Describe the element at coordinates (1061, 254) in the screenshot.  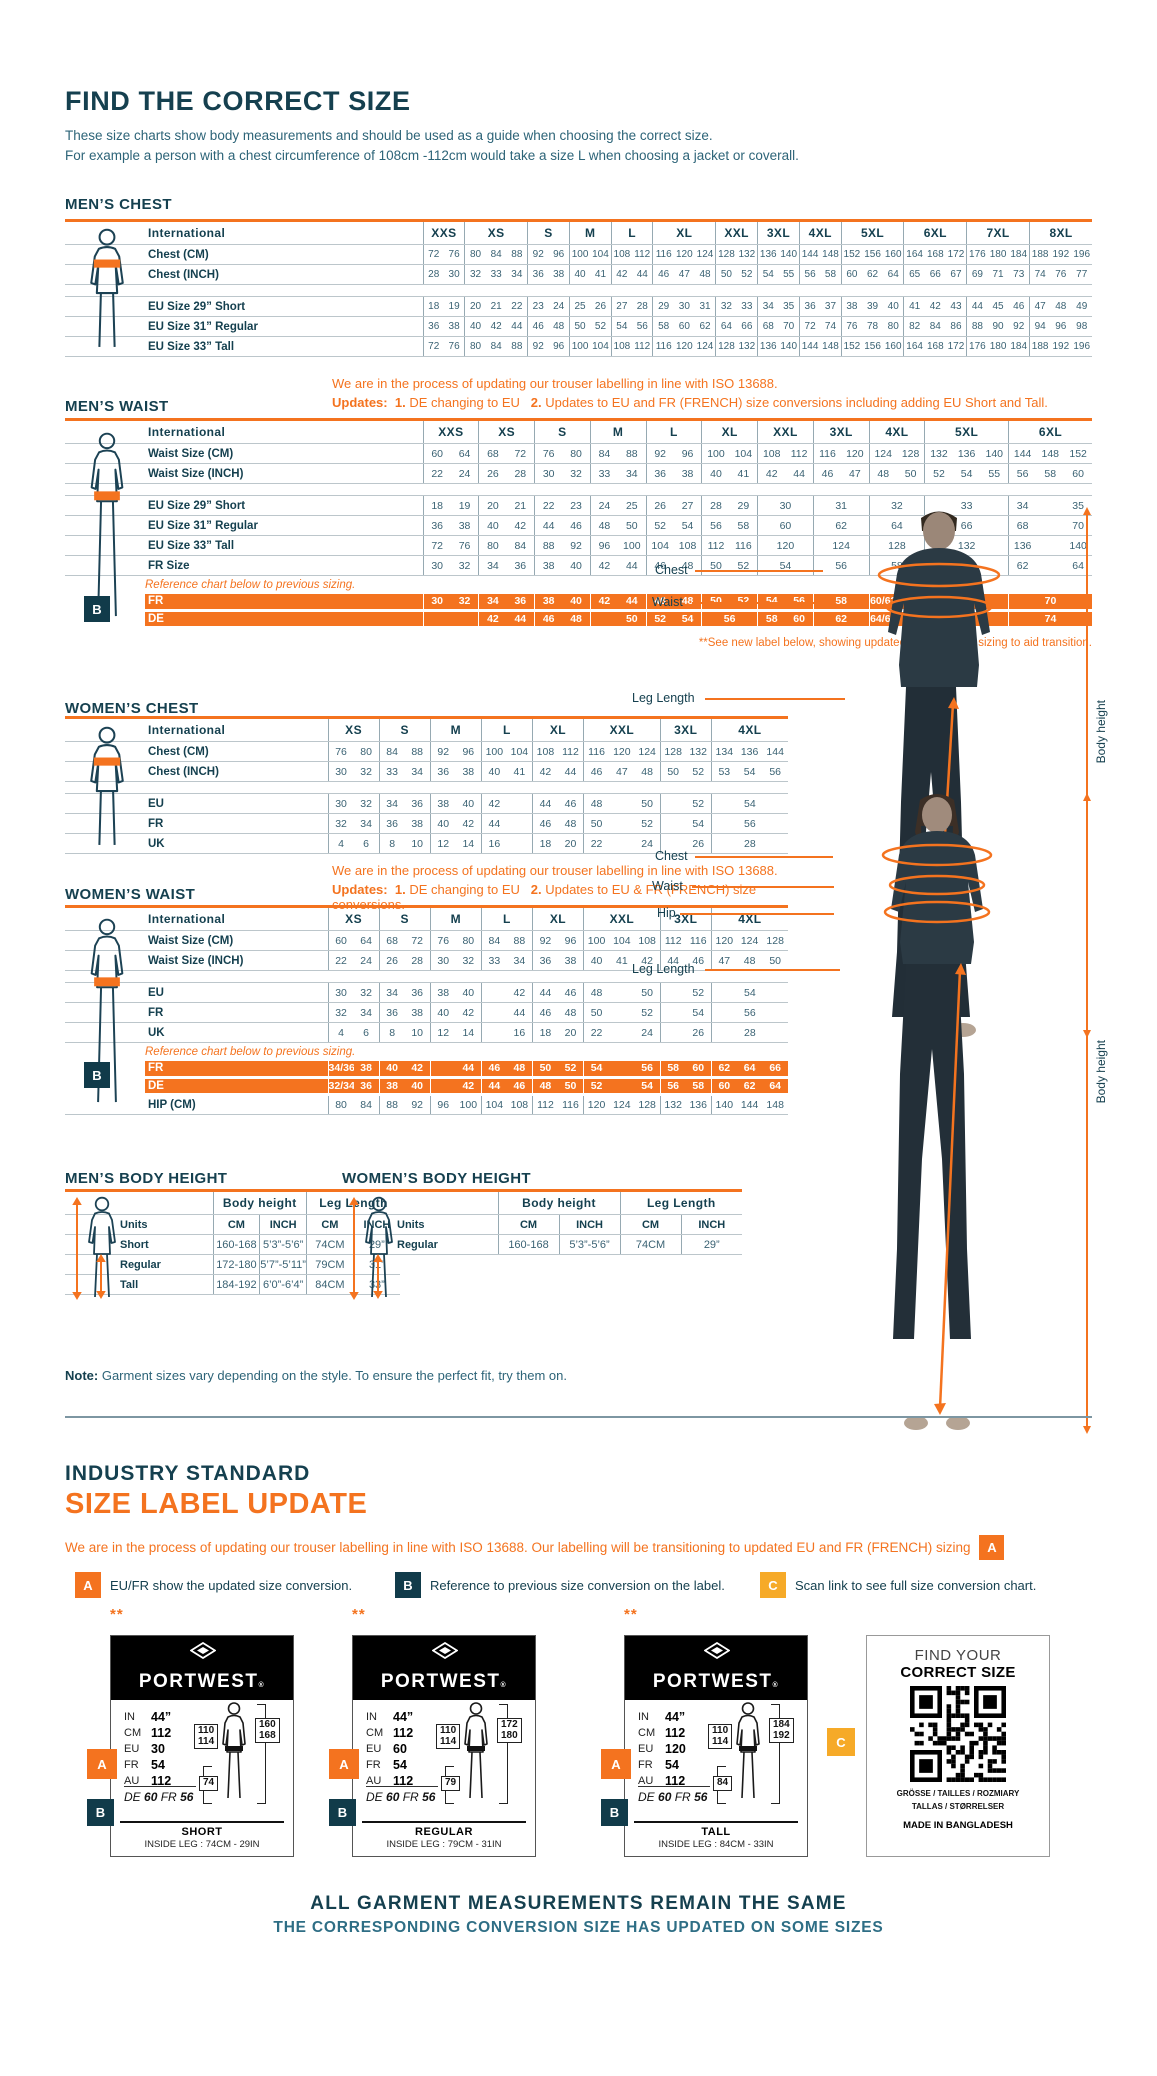
I see `table-cell: 192` at that location.